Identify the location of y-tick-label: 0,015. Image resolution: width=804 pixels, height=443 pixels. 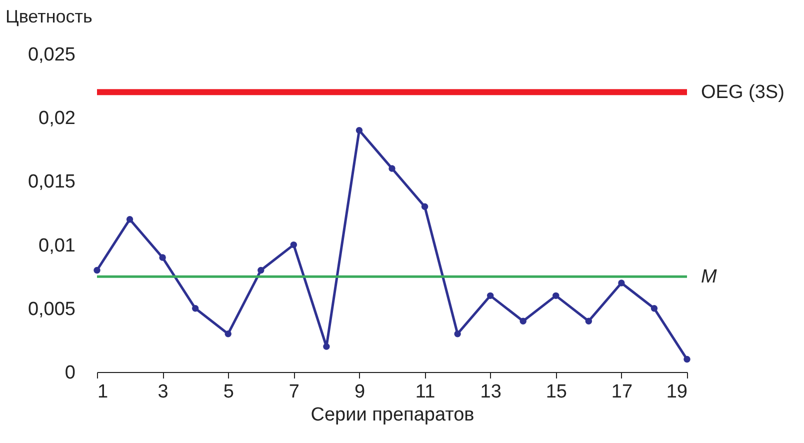
(52, 182).